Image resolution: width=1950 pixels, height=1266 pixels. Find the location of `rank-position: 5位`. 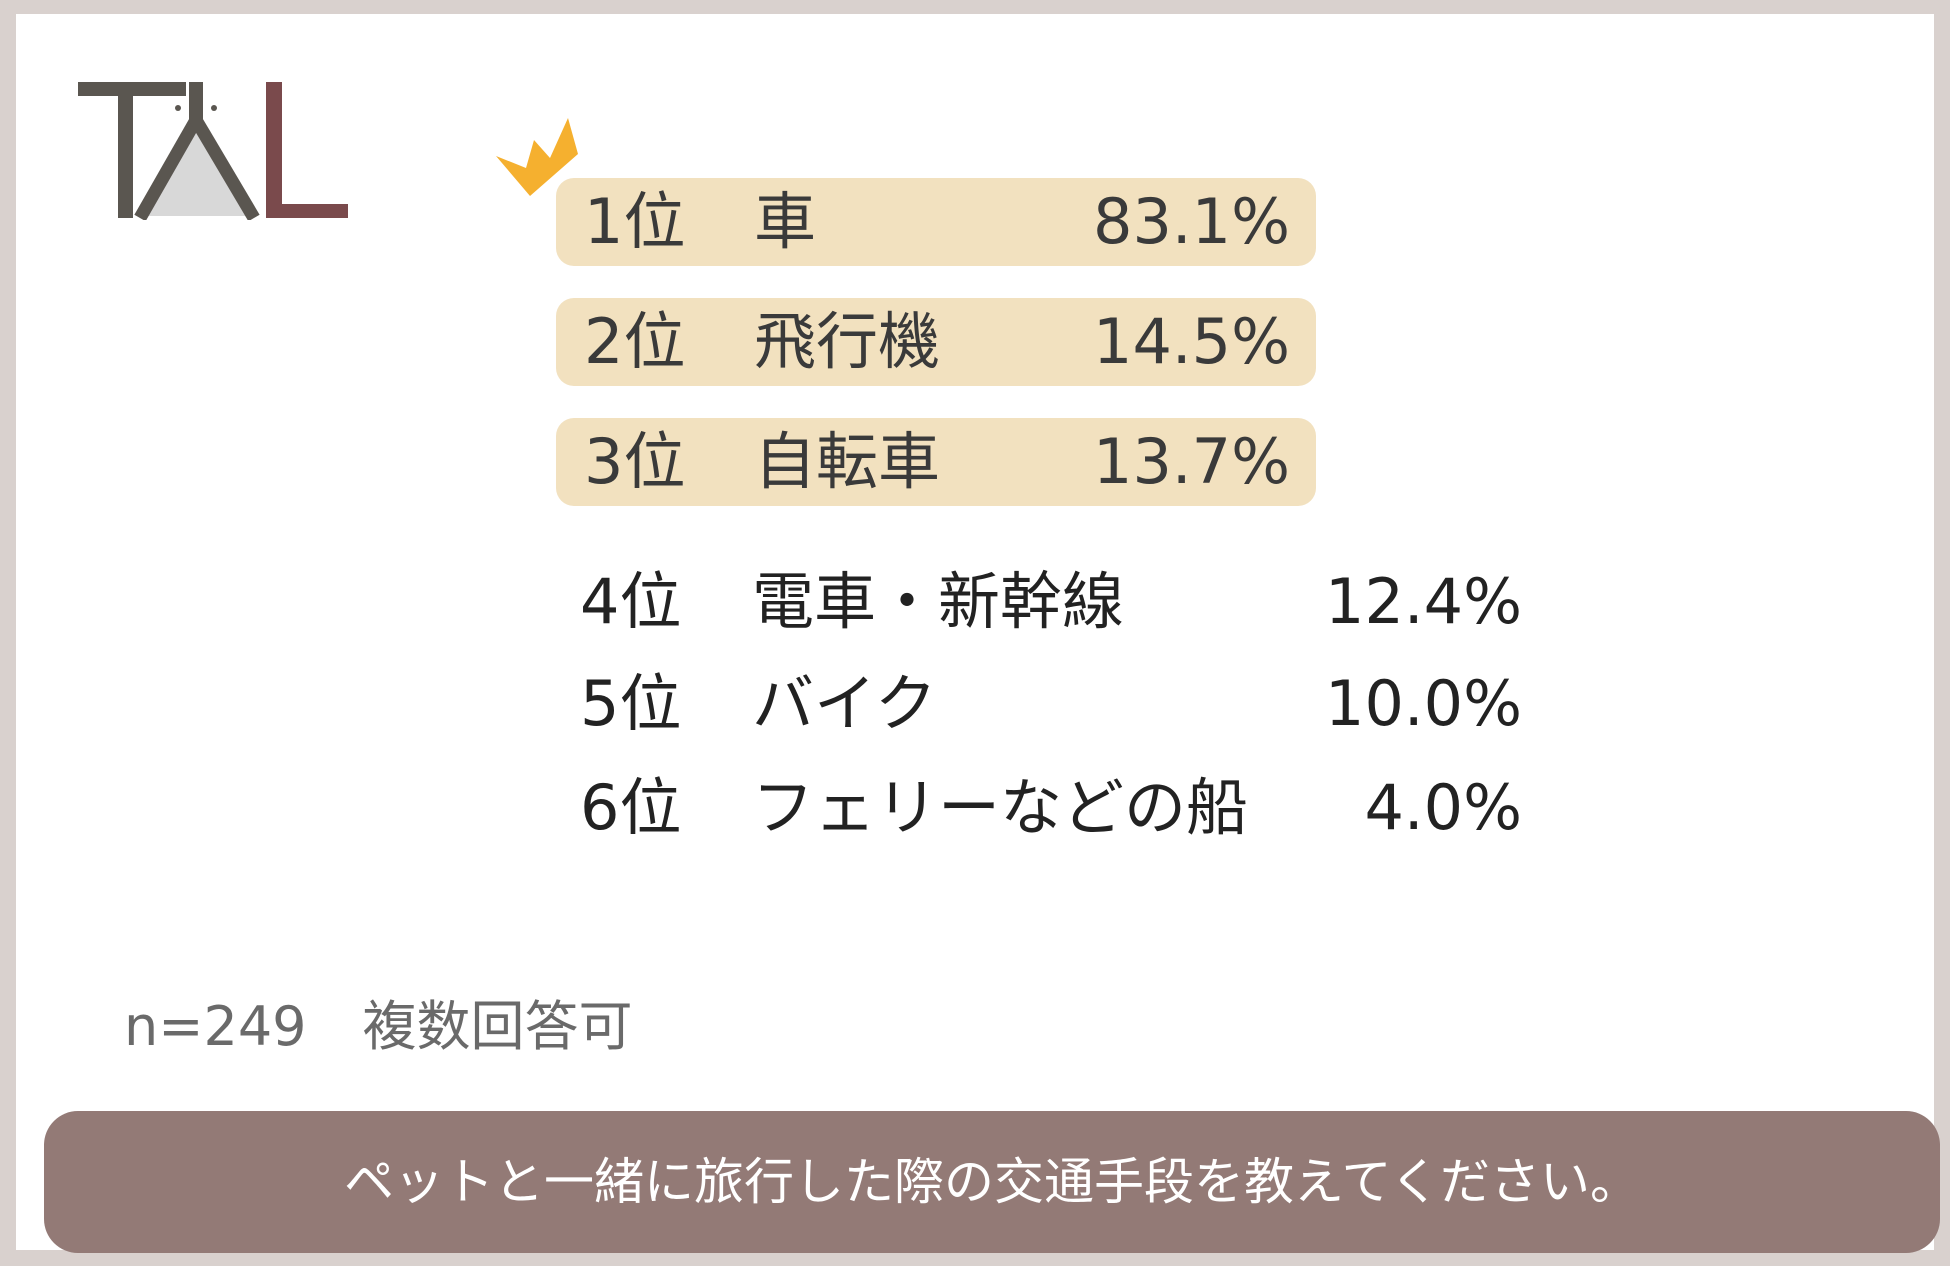

rank-position: 5位 is located at coordinates (631, 703).